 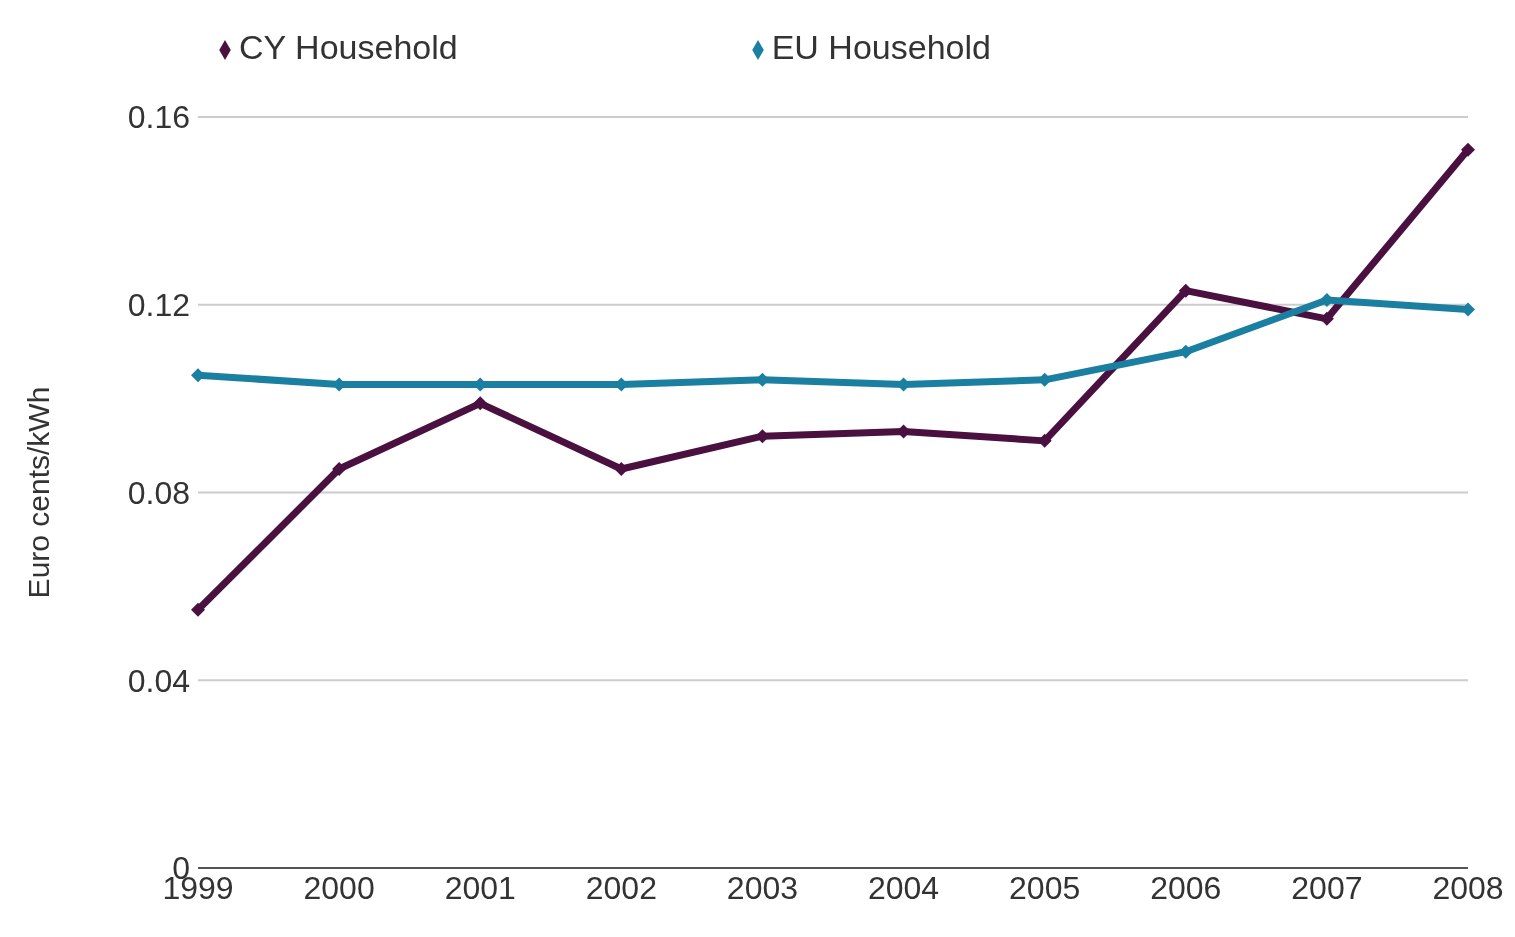 What do you see at coordinates (339, 887) in the screenshot?
I see `x-tick-label: 2000` at bounding box center [339, 887].